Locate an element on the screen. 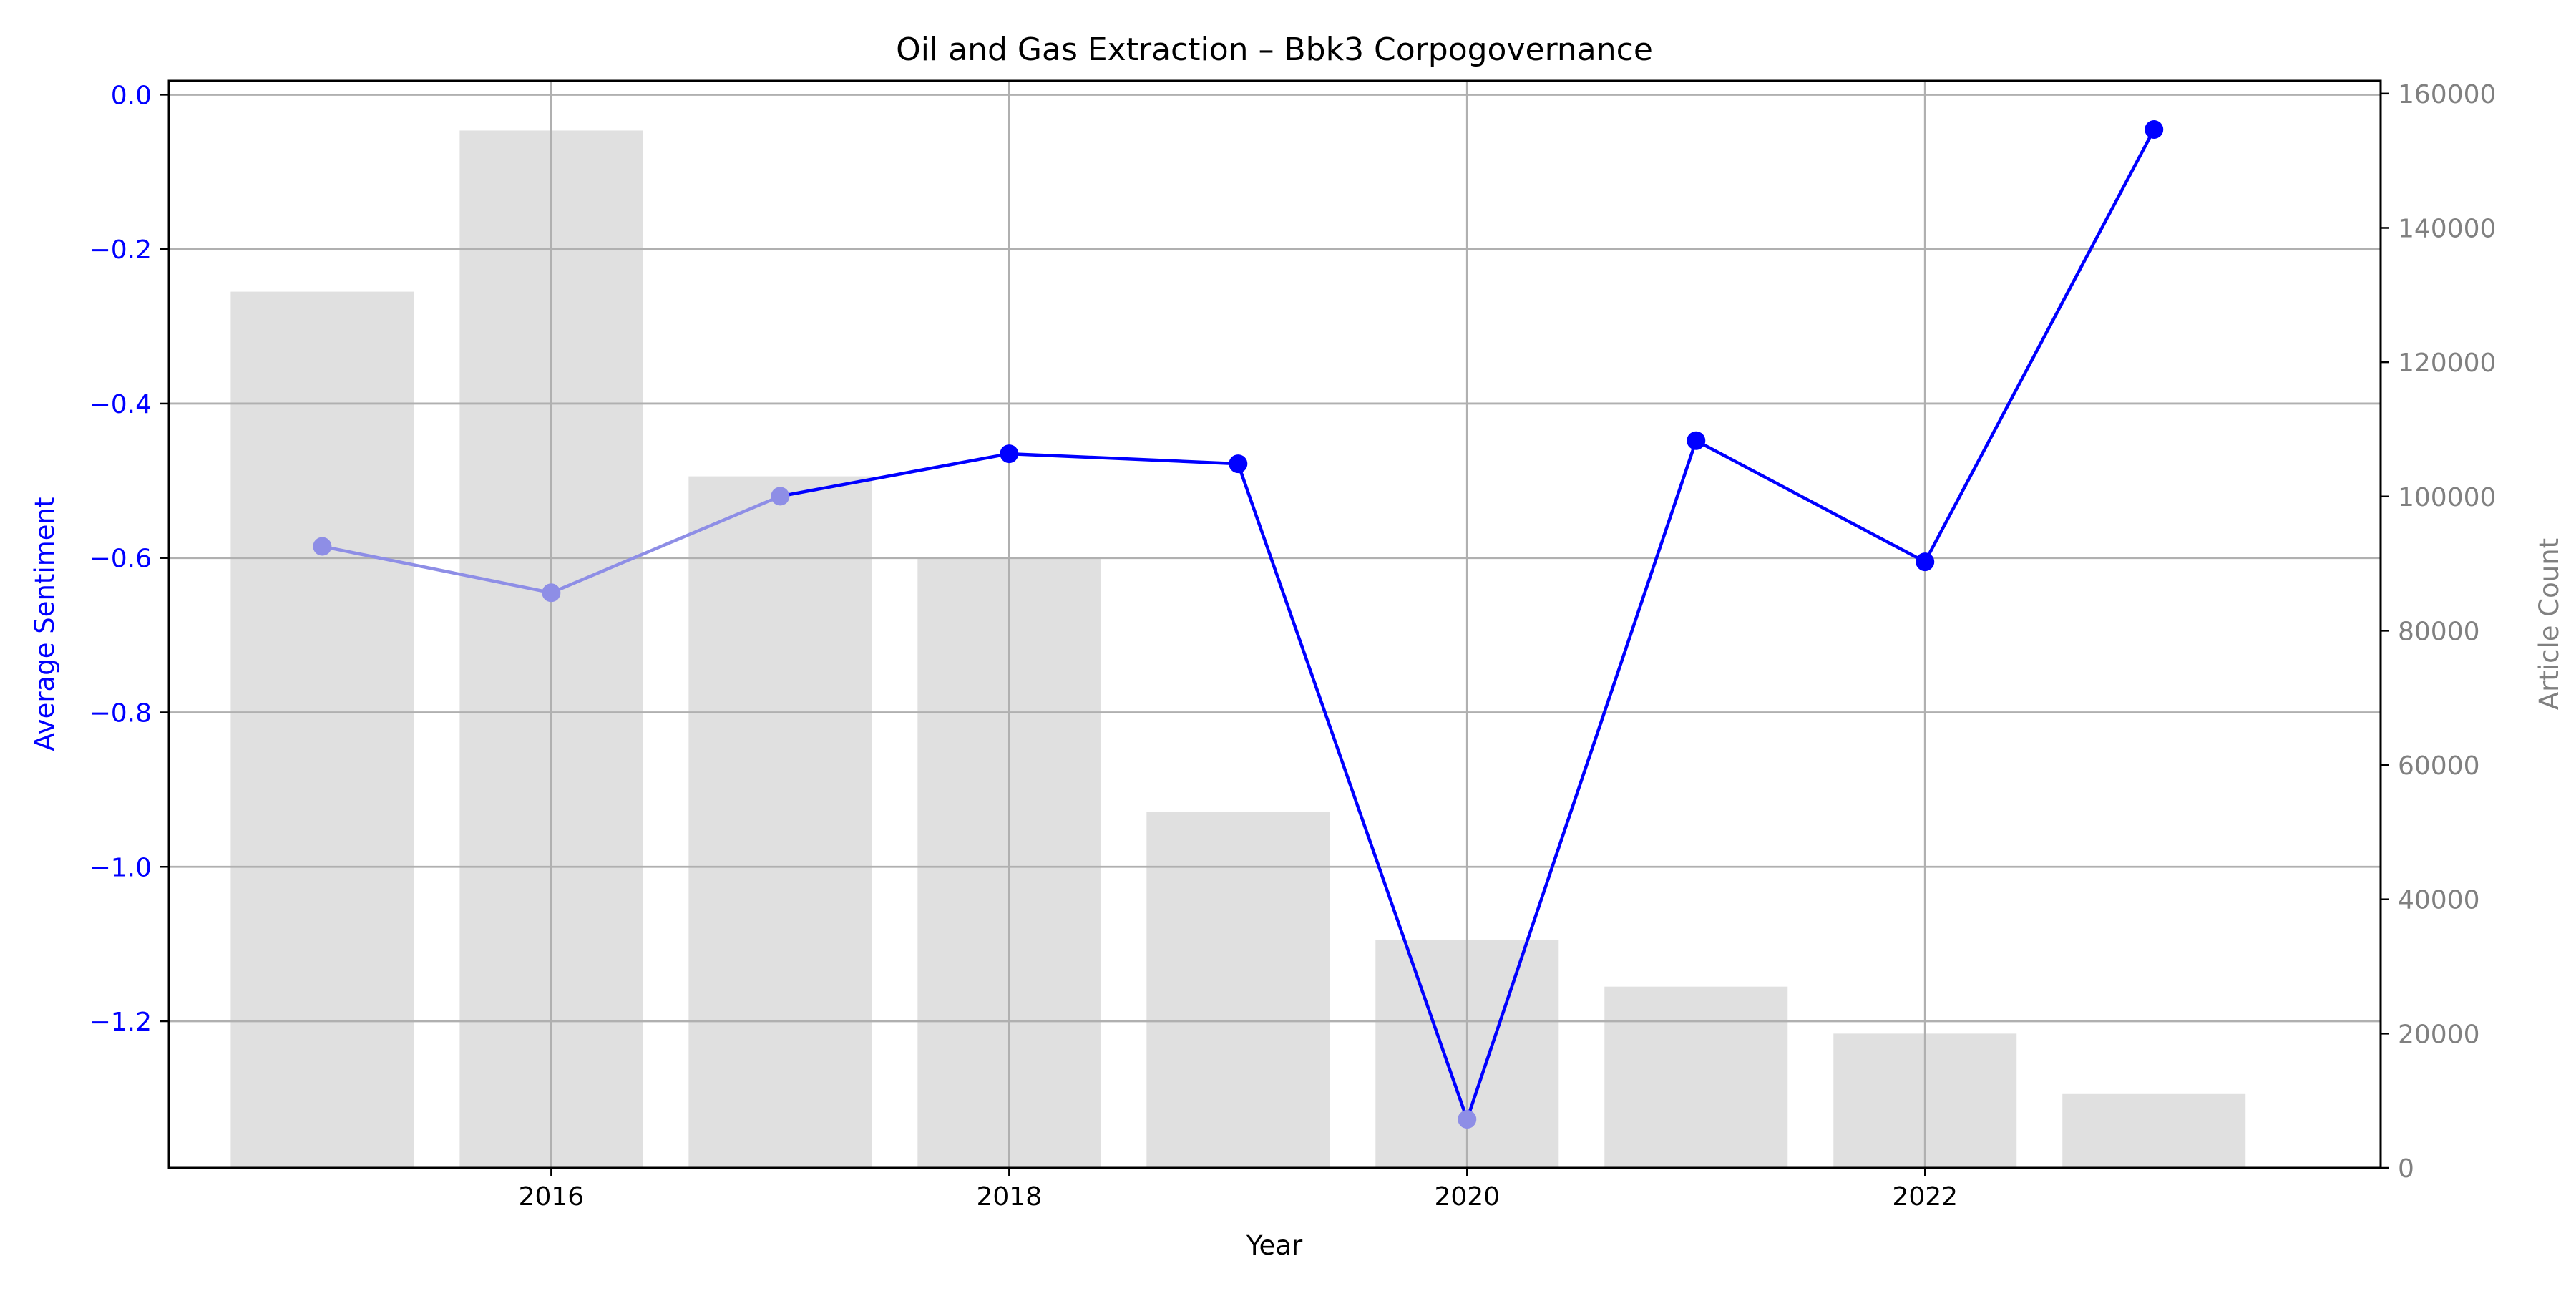  right-tick-label: 0 is located at coordinates (2406, 1169).